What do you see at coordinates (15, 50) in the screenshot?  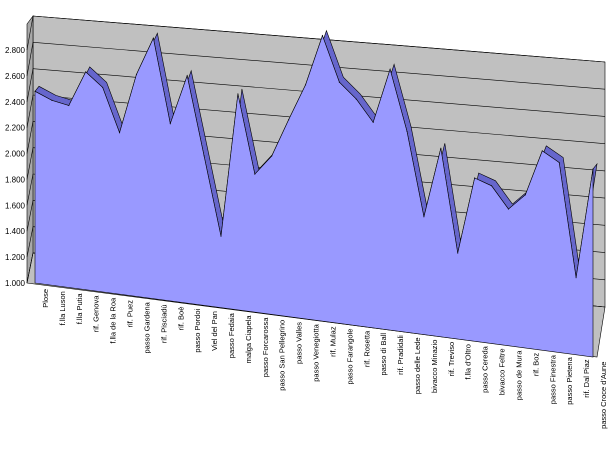 I see `y-tick-label: 2.800` at bounding box center [15, 50].